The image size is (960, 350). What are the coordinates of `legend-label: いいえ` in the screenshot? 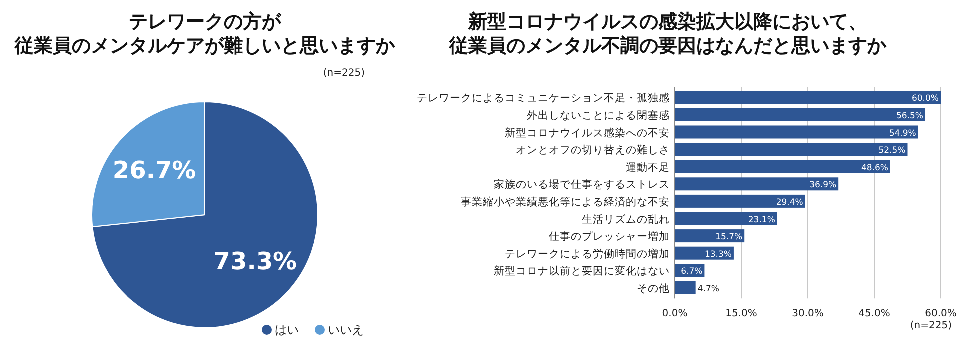 It's located at (346, 330).